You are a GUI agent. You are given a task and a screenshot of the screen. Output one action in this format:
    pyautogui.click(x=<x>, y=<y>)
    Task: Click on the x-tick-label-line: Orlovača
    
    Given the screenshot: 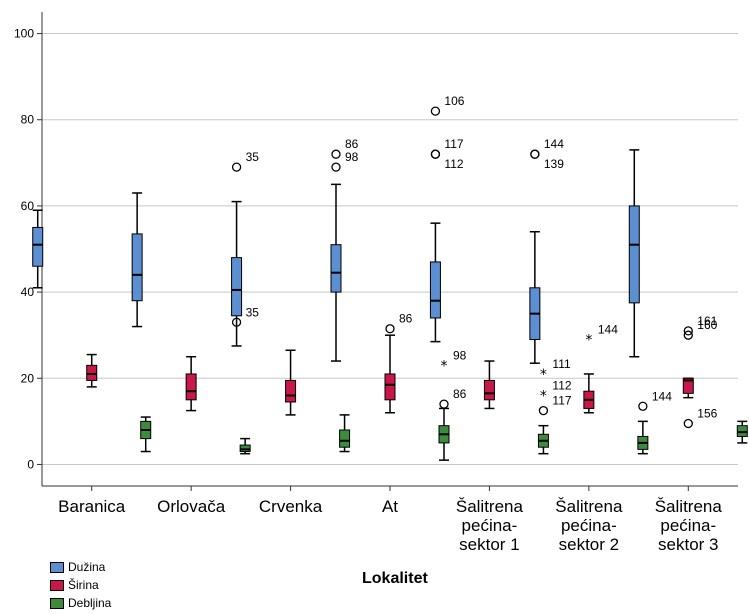 What is the action you would take?
    pyautogui.click(x=191, y=506)
    